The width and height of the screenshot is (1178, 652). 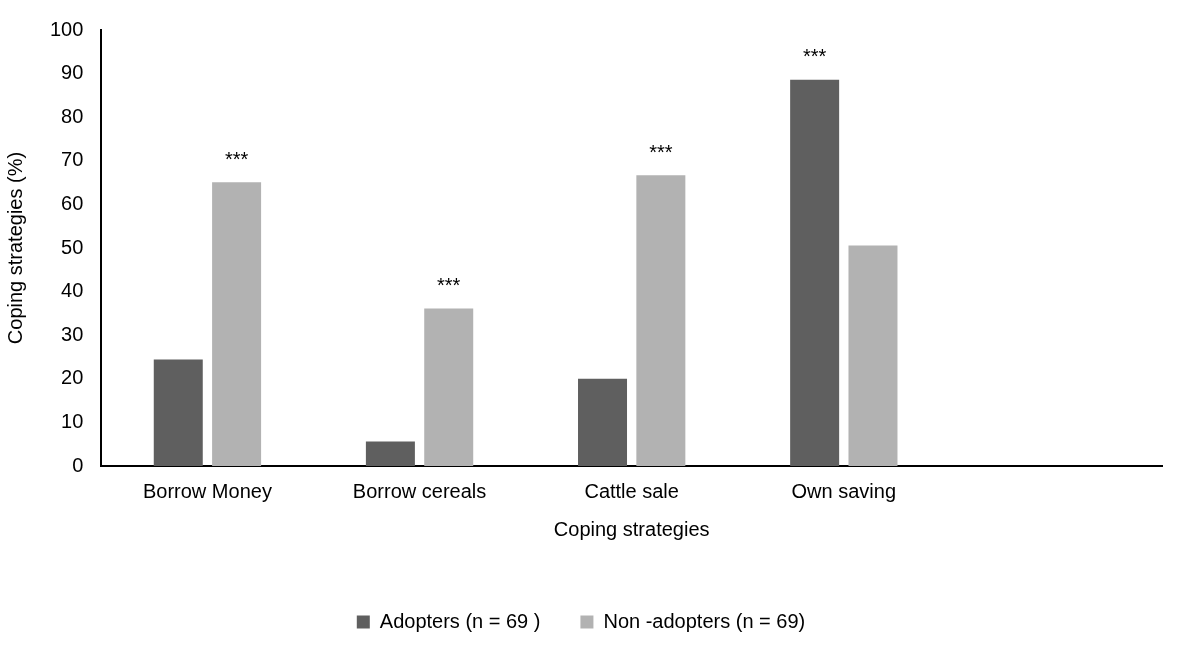 I want to click on x-axis-title: Coping strategies, so click(x=631, y=528).